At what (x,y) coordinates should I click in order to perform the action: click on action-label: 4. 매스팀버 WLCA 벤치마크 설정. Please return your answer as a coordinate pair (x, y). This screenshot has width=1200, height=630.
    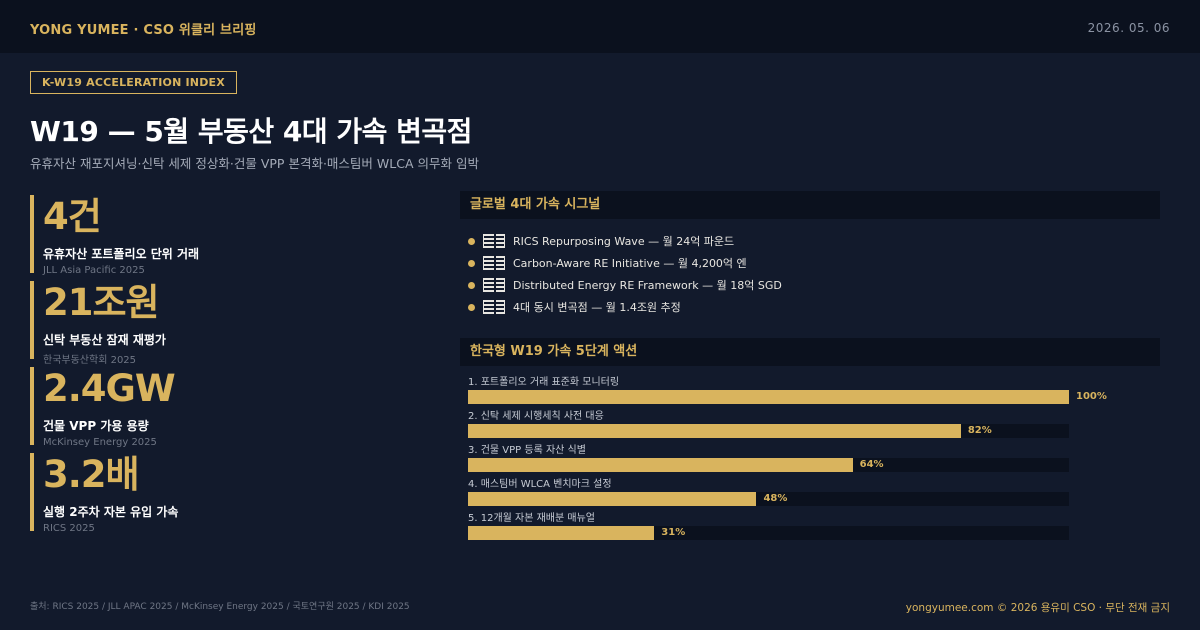
    Looking at the image, I should click on (540, 484).